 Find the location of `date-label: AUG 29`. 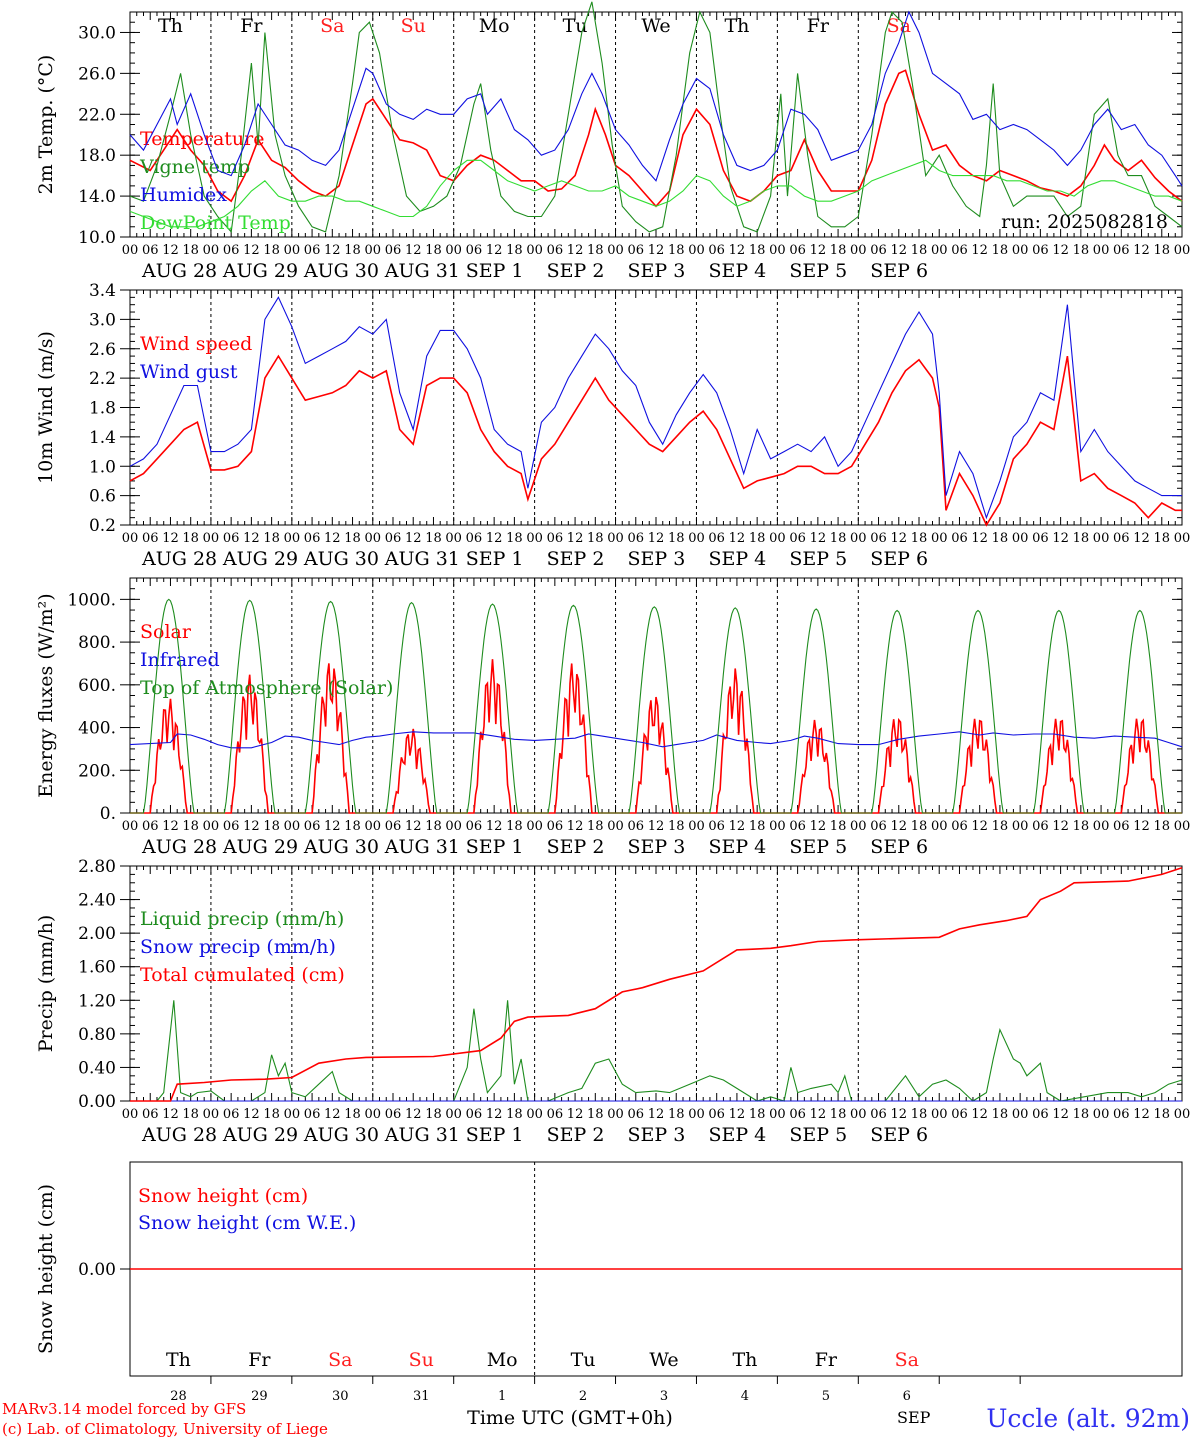

date-label: AUG 29 is located at coordinates (260, 847).